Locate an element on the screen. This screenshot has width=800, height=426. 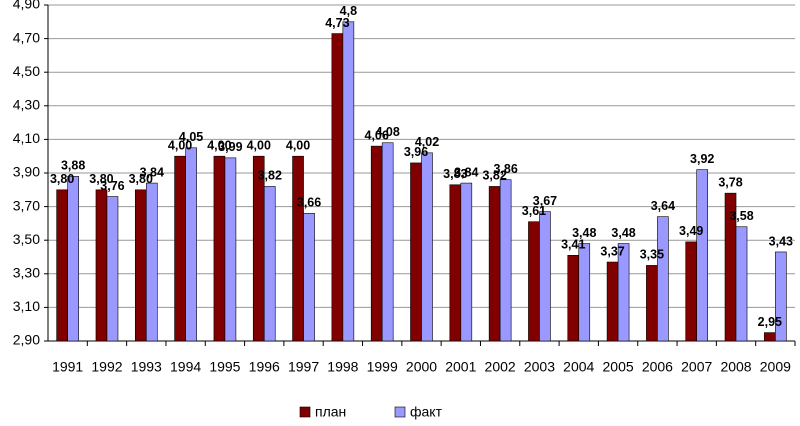
x-tick-label: 2007 is located at coordinates (696, 367).